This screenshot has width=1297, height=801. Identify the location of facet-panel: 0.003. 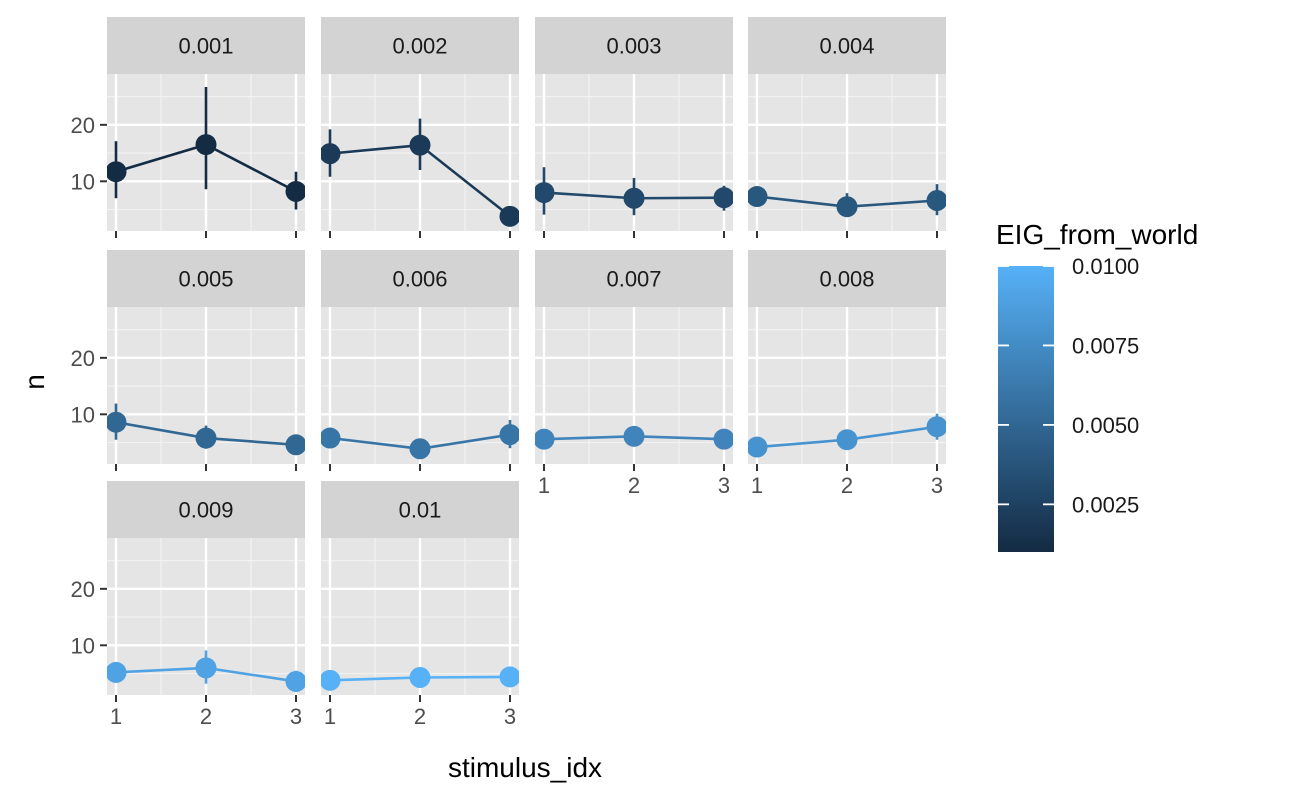
(634, 127).